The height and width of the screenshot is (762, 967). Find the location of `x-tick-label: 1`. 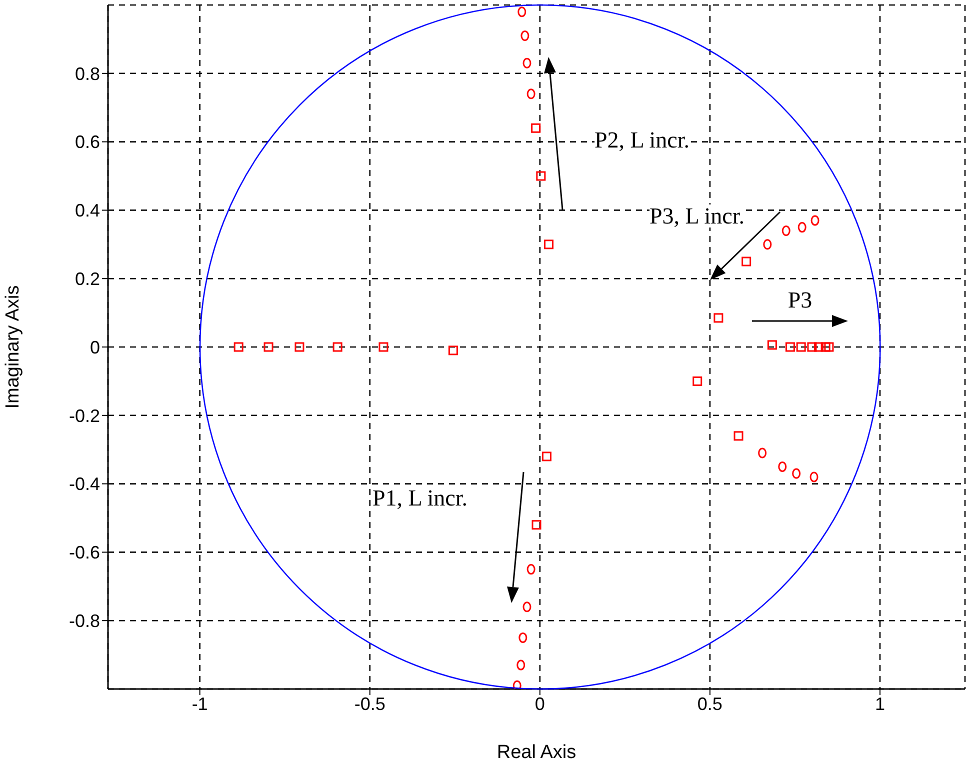

x-tick-label: 1 is located at coordinates (879, 704).